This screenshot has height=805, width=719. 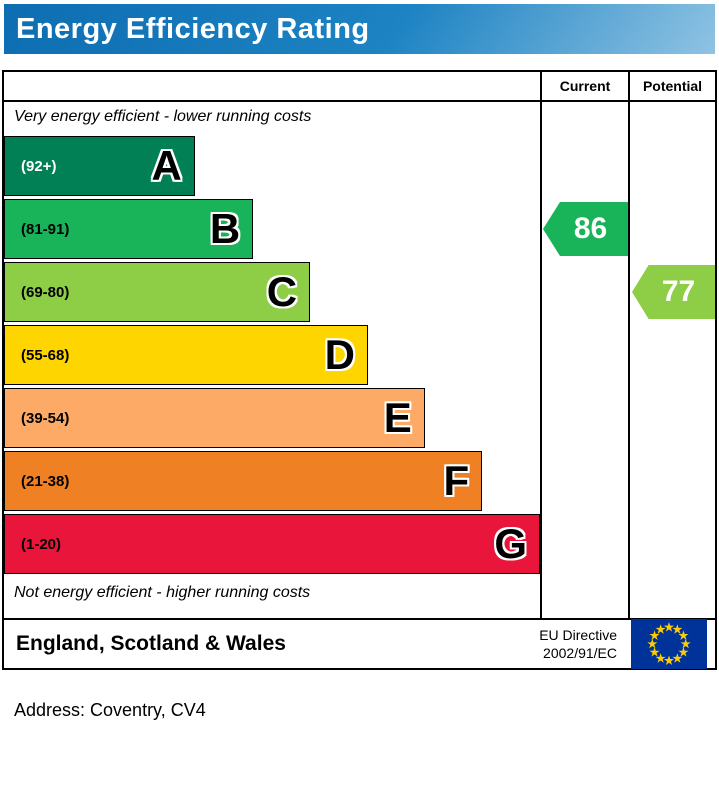 I want to click on band-bar-e: (39-54) E, so click(x=214, y=418).